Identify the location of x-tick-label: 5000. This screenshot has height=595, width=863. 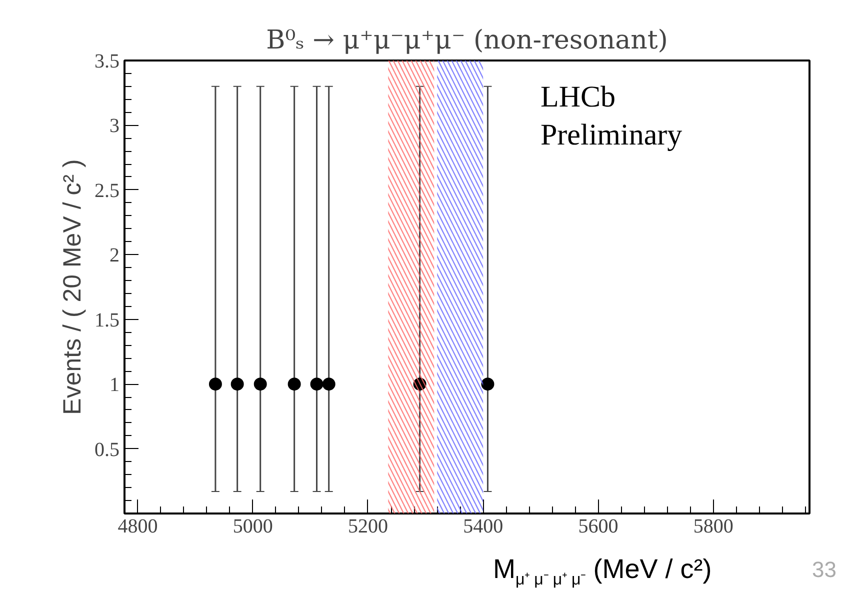
(252, 527).